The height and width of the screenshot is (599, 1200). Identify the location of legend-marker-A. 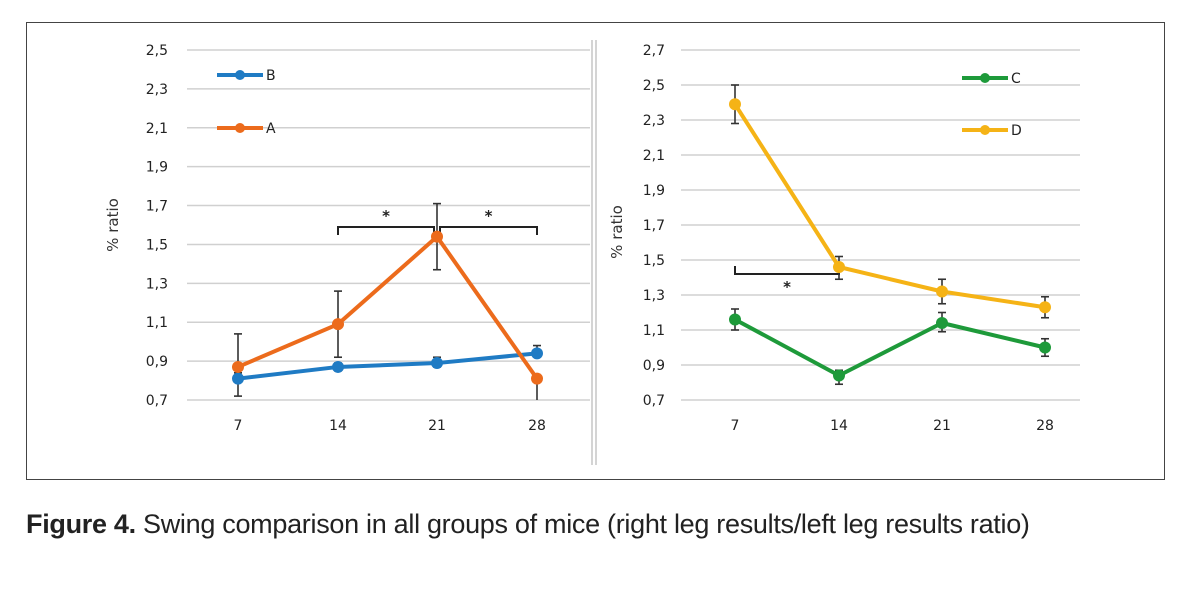
(240, 128).